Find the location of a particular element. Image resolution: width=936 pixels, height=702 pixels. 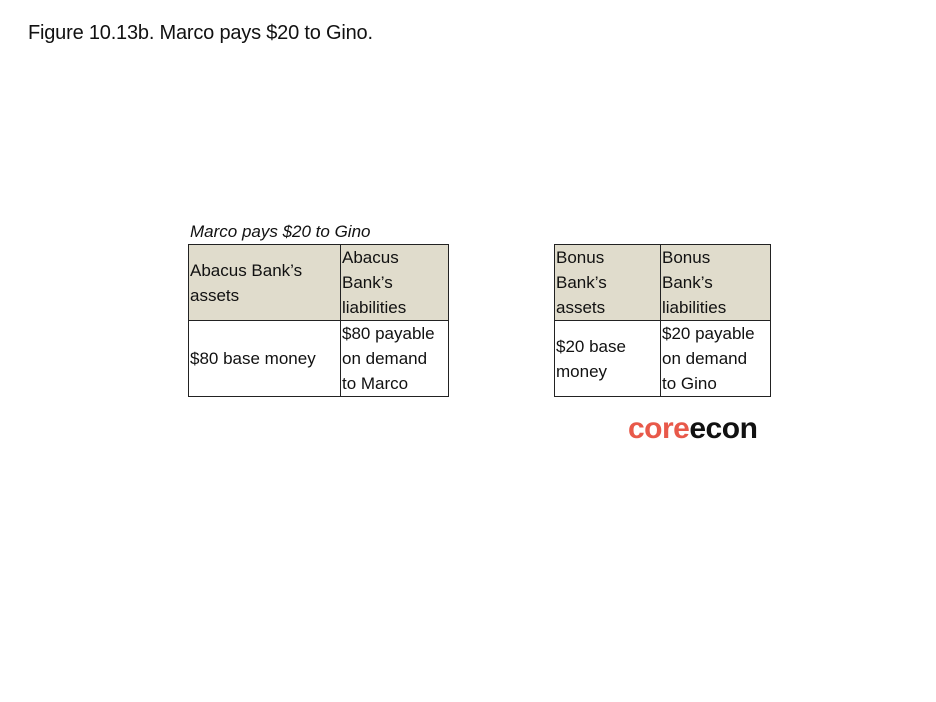

coreecon-logo: coreecon is located at coordinates (693, 429).